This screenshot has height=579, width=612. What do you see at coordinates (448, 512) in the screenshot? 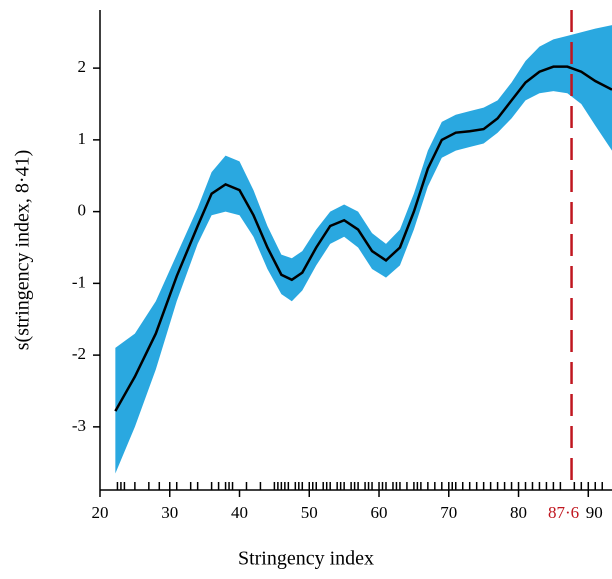
I see `x-tick-label: 70` at bounding box center [448, 512].